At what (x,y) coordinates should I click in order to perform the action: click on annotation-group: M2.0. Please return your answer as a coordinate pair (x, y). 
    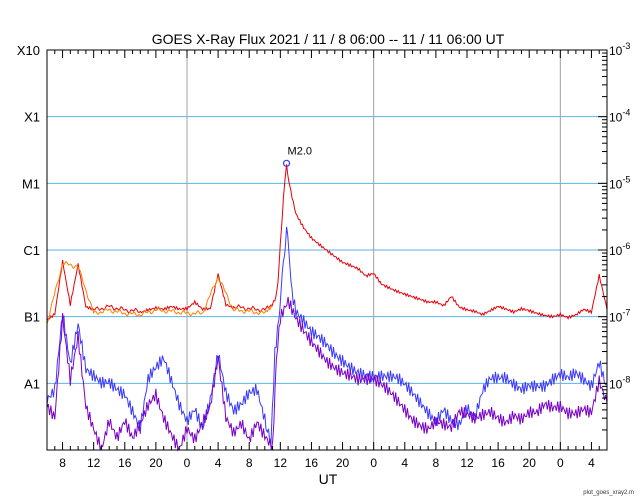
    Looking at the image, I should click on (297, 156).